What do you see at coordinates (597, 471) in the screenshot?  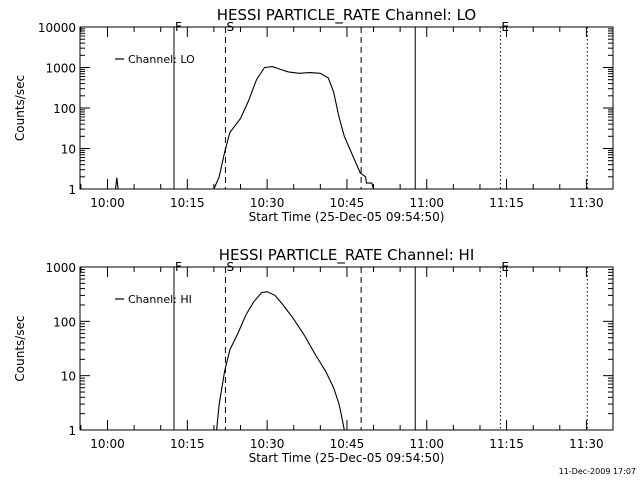 I see `footer-timestamp: 11-Dec-2009 17:07` at bounding box center [597, 471].